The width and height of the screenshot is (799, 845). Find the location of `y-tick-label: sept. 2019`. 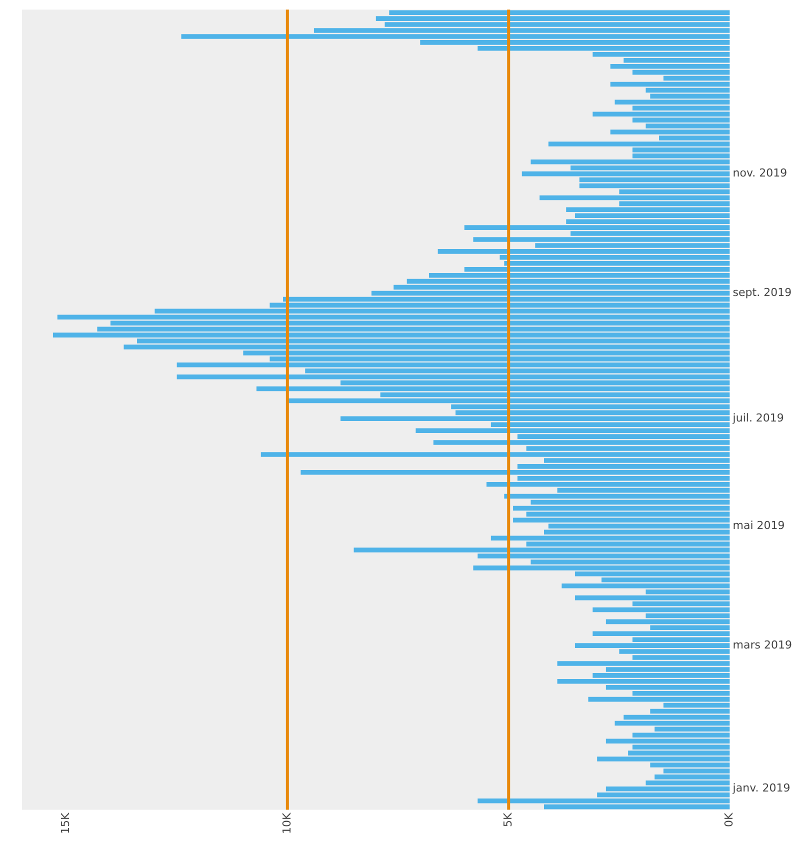

y-tick-label: sept. 2019 is located at coordinates (762, 293).